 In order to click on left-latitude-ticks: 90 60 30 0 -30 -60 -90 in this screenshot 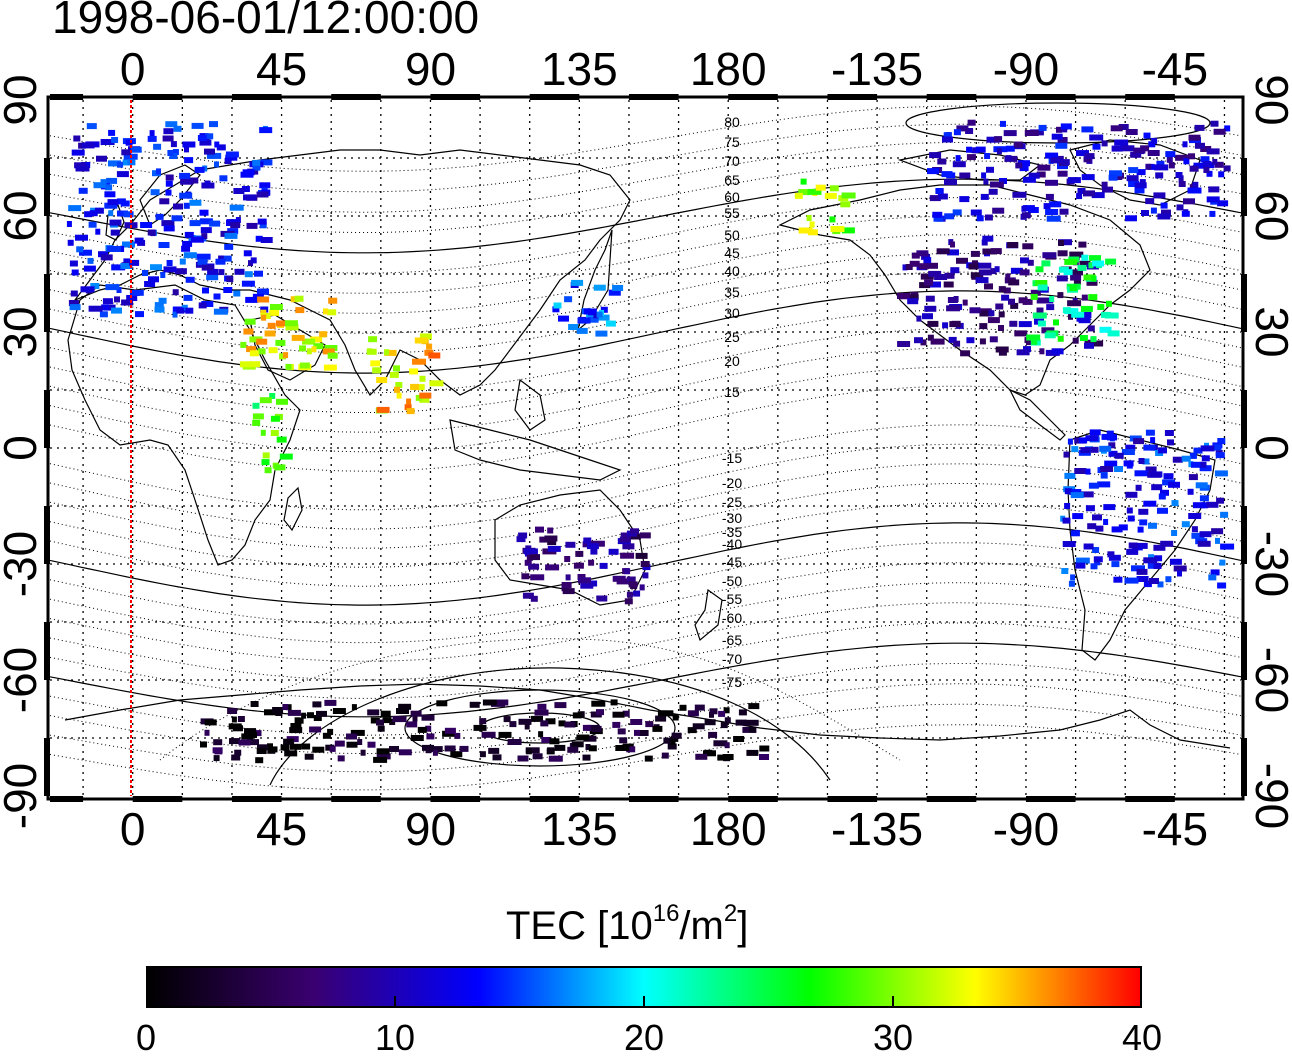, I will do `click(23, 451)`.